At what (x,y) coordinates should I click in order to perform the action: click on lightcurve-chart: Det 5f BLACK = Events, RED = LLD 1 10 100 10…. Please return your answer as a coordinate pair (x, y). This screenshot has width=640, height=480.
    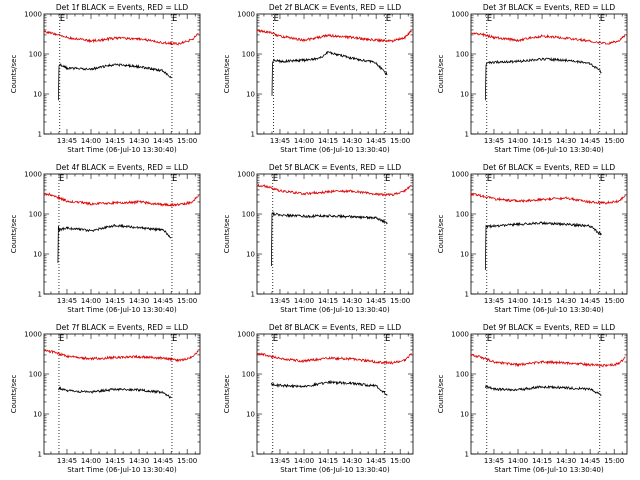
    Looking at the image, I should click on (318, 238).